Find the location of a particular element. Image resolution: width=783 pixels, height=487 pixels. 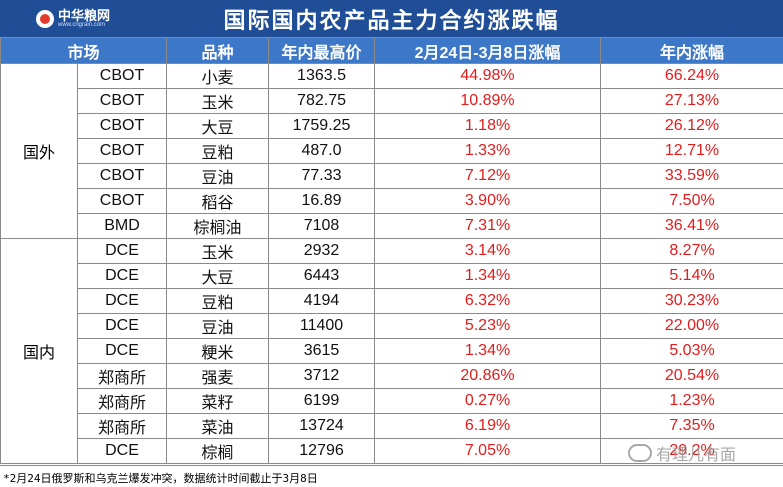

table-row: CBOT 豆油 77.33 7.12% 33.59% is located at coordinates (392, 176).